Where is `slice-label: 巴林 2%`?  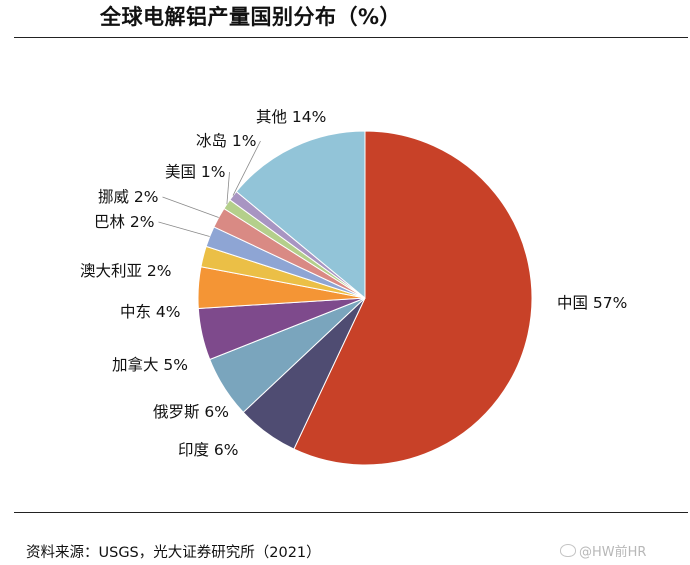 slice-label: 巴林 2% is located at coordinates (124, 222).